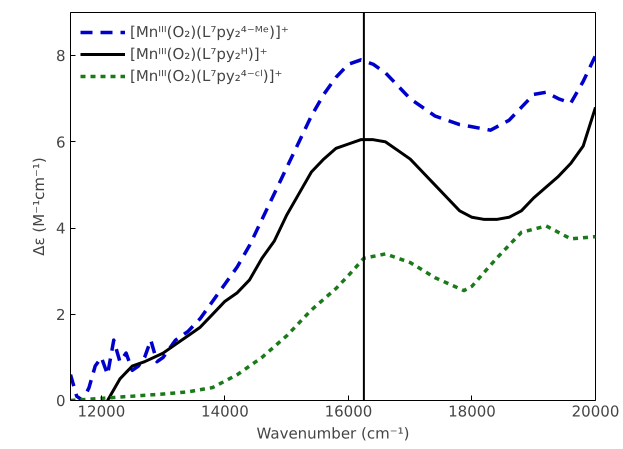 The width and height of the screenshot is (623, 449). Describe the element at coordinates (472, 411) in the screenshot. I see `x-tick-label: 18000` at that location.